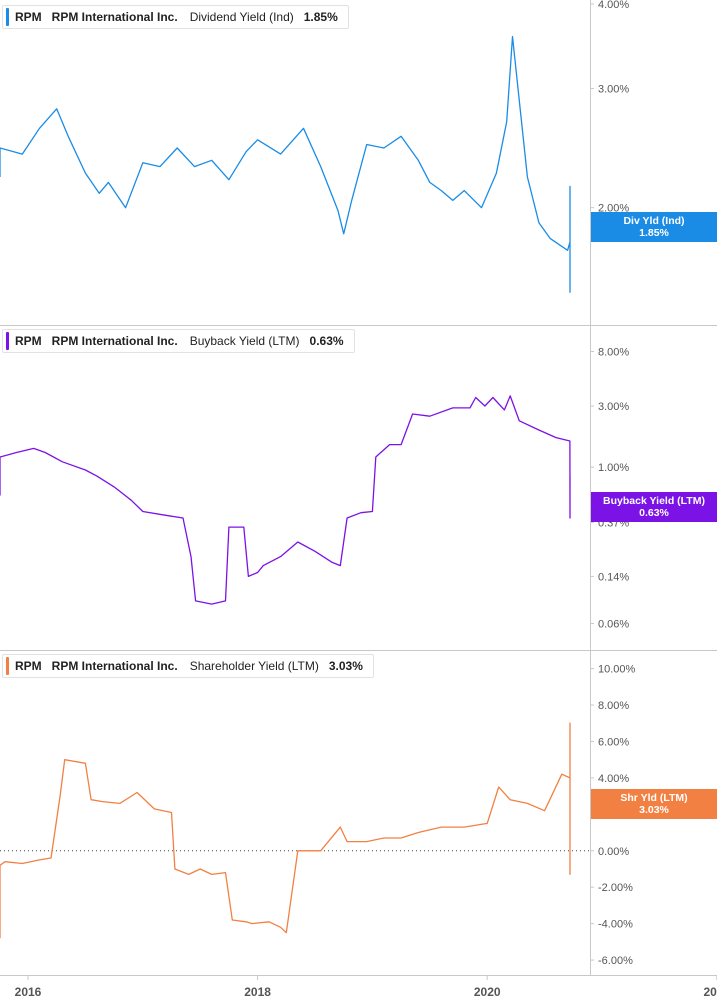 The height and width of the screenshot is (1005, 717). What do you see at coordinates (345, 666) in the screenshot?
I see `legend-value: 3.03%` at bounding box center [345, 666].